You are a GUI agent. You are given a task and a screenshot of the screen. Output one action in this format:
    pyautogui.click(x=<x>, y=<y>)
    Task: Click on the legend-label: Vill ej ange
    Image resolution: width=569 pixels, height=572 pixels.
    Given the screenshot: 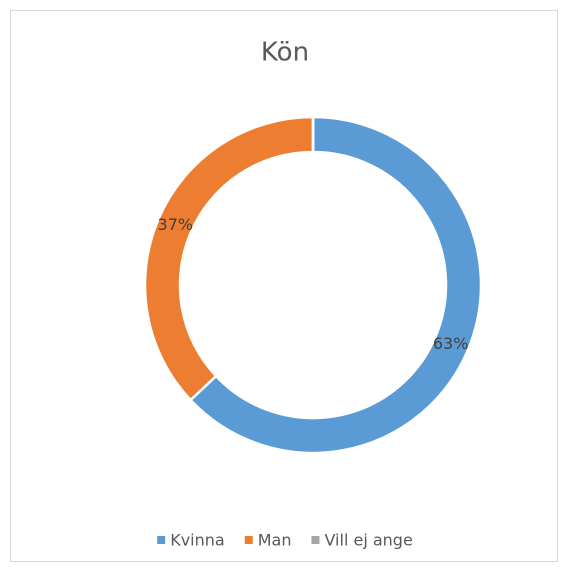 What is the action you would take?
    pyautogui.click(x=368, y=540)
    